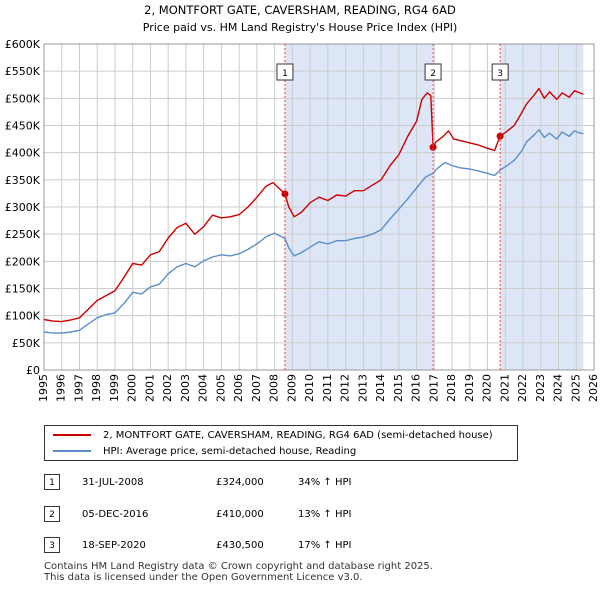  Describe the element at coordinates (23, 71) in the screenshot. I see `y-tick-label: £550K` at that location.